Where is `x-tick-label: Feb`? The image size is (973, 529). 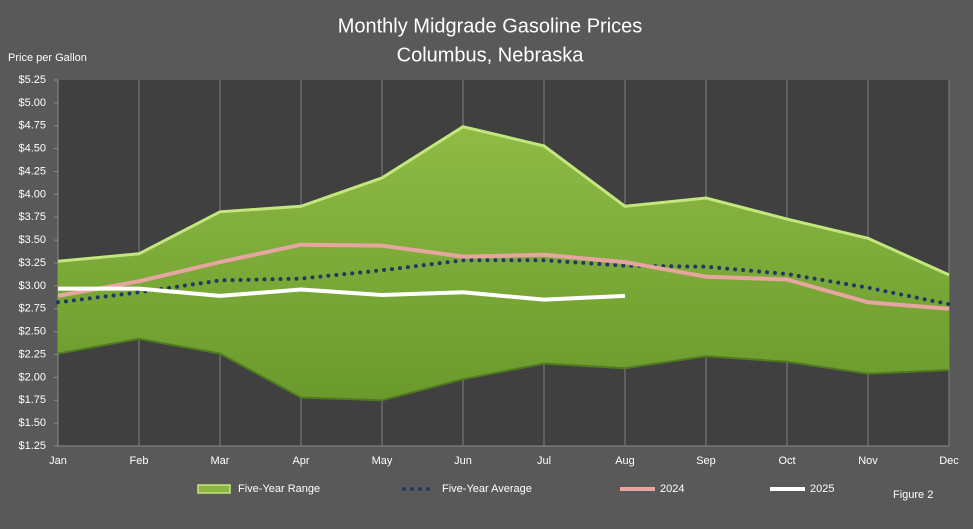 x-tick-label: Feb is located at coordinates (139, 461).